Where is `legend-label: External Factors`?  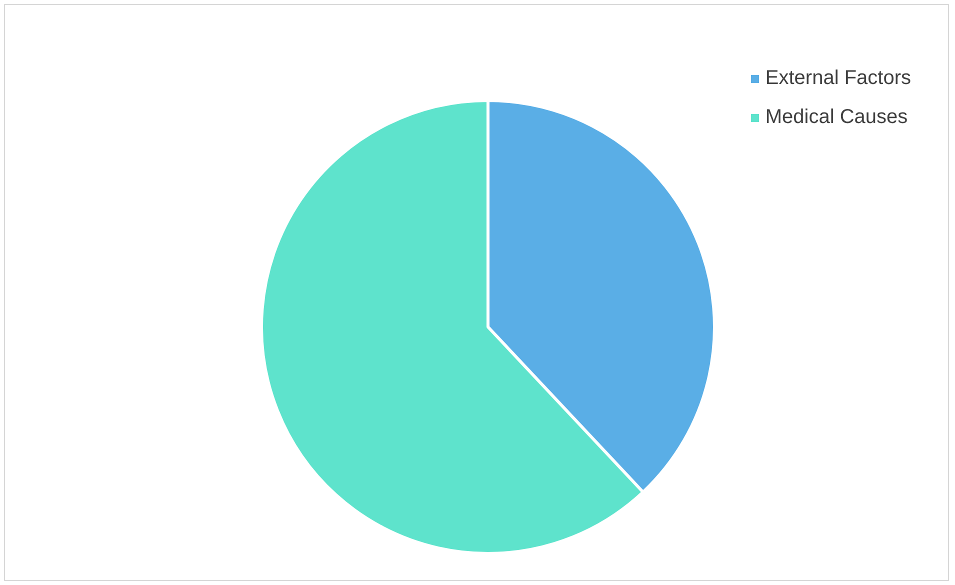
legend-label: External Factors is located at coordinates (838, 78).